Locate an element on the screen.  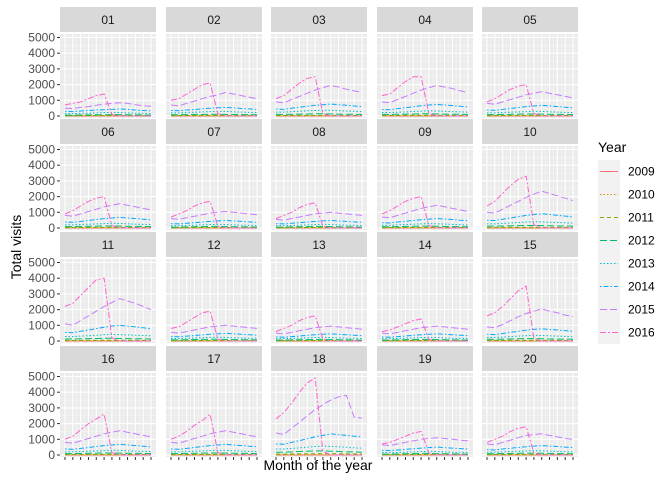
facet-panel-08: 08 is located at coordinates (319, 174).